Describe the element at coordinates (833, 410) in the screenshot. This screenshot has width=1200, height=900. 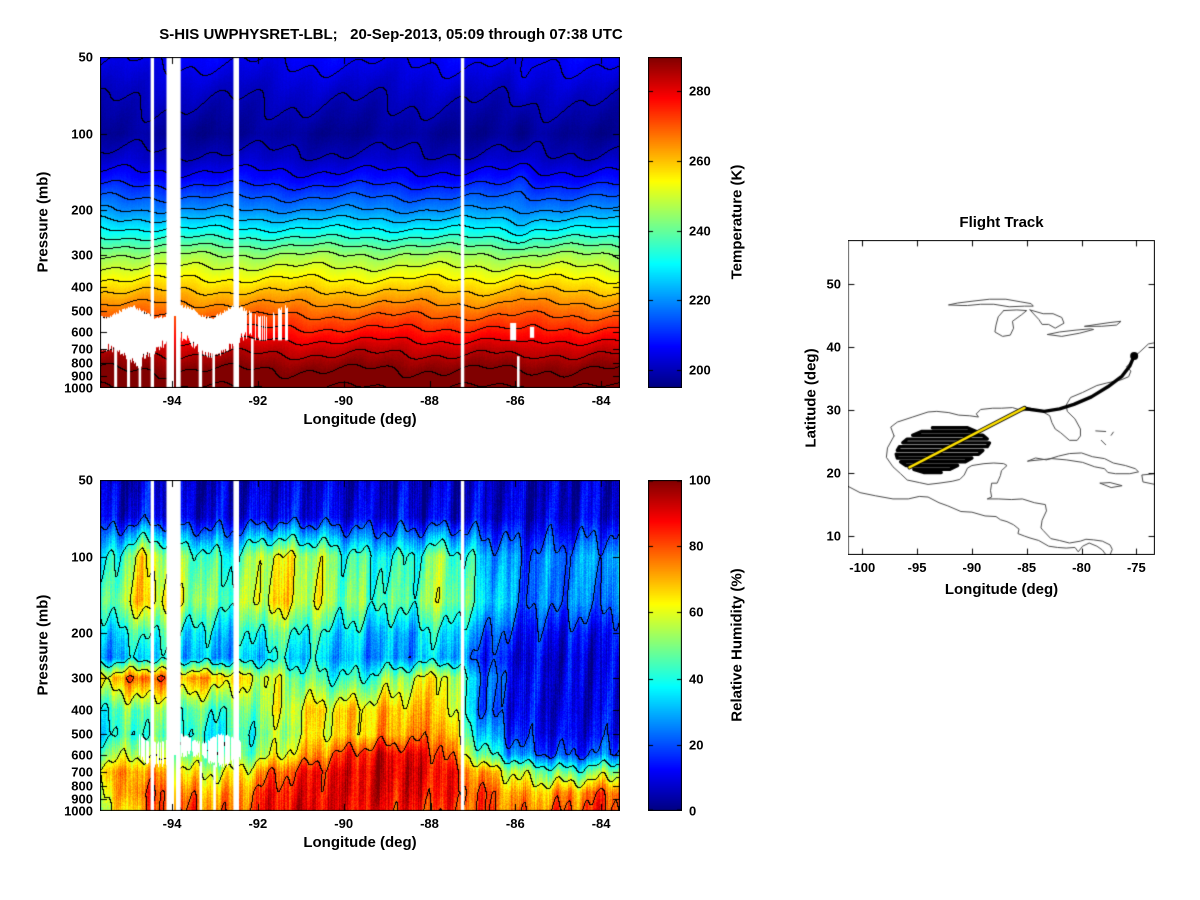
I see `tick-label: 30` at that location.